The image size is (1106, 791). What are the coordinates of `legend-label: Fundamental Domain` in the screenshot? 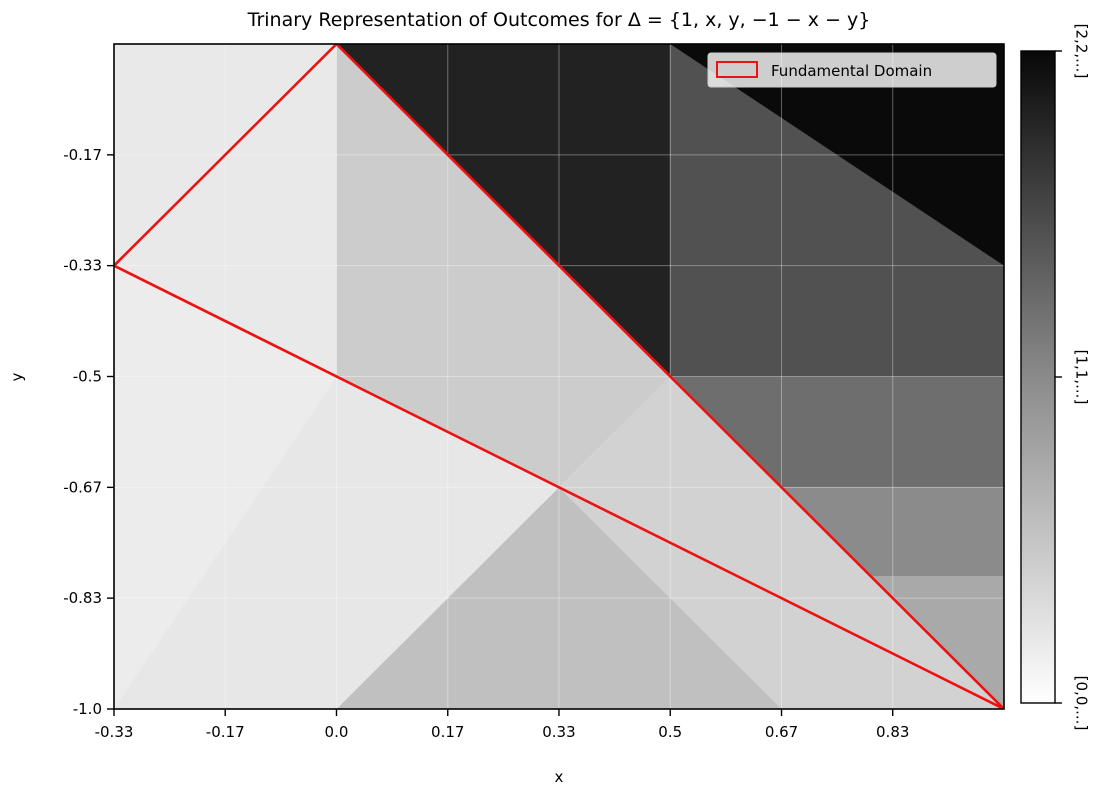 It's located at (851, 71).